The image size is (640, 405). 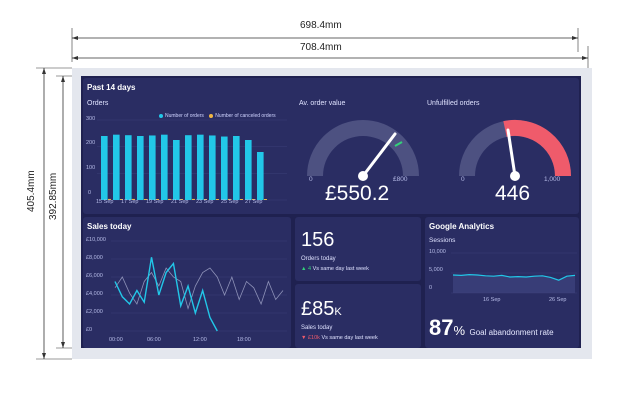 What do you see at coordinates (98, 103) in the screenshot?
I see `orders-title: Orders` at bounding box center [98, 103].